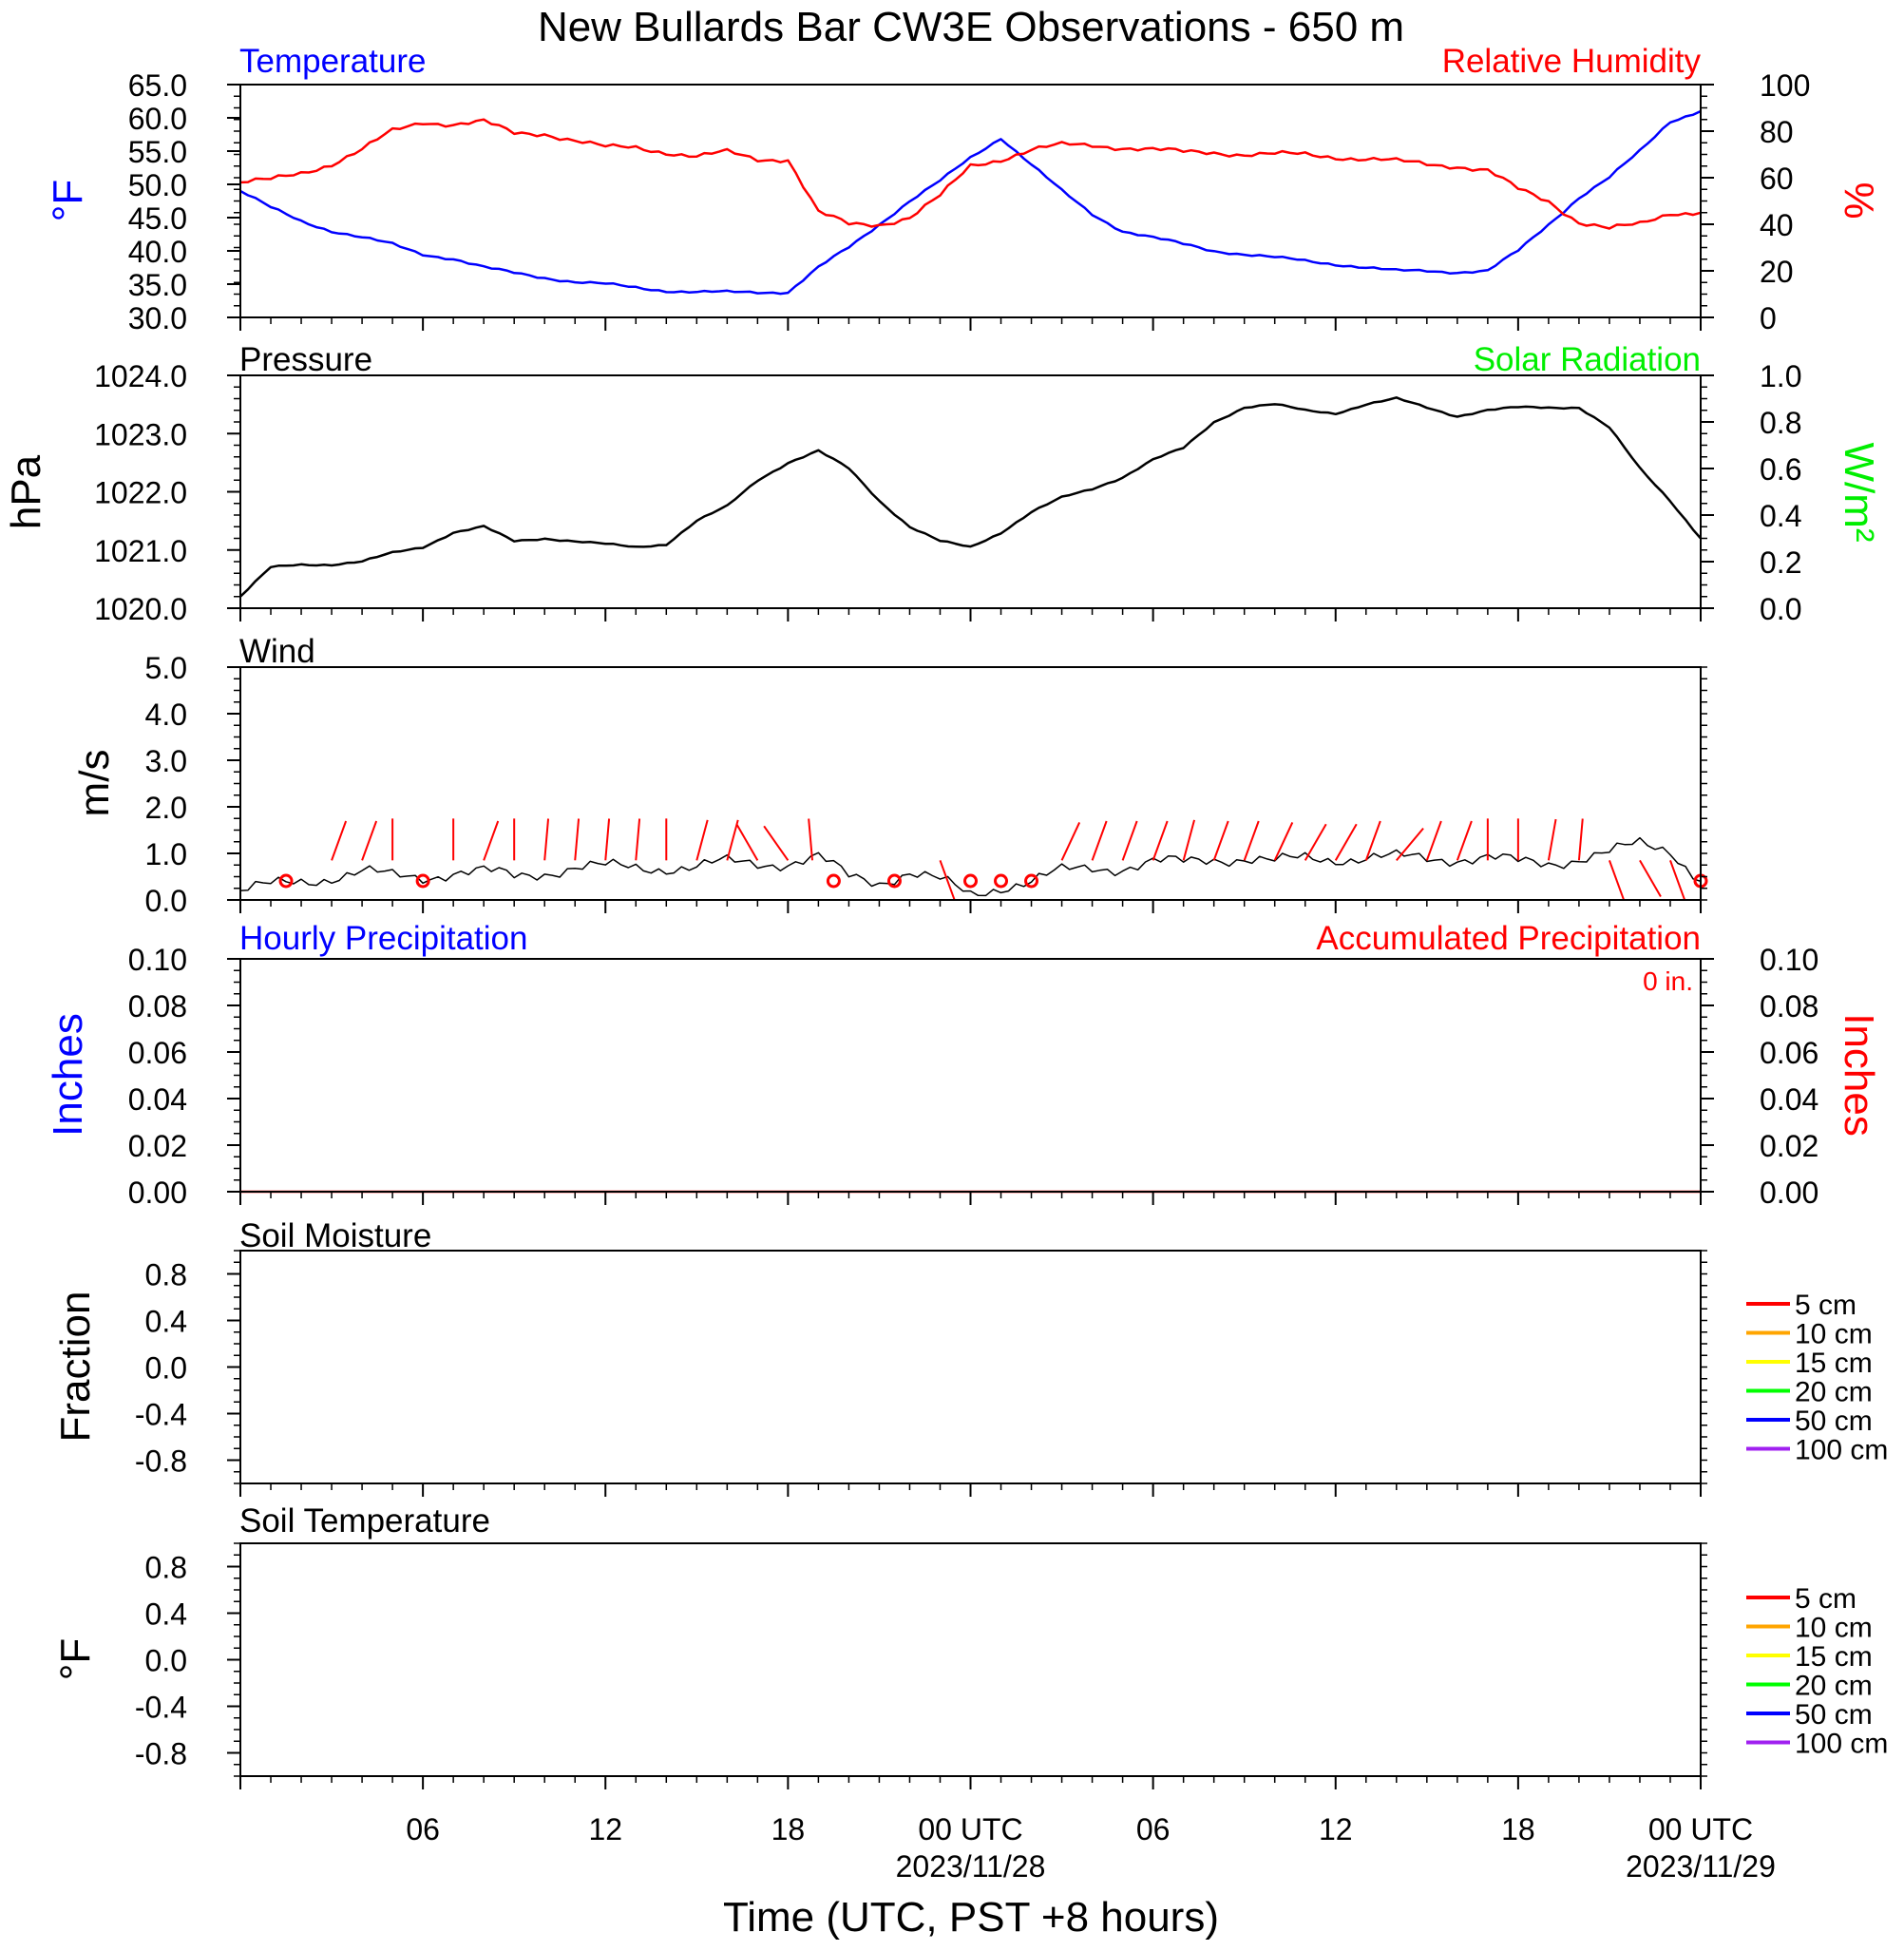 This screenshot has height=1951, width=1904. What do you see at coordinates (1701, 1866) in the screenshot?
I see `x-tick-date-label: 2023/11/29` at bounding box center [1701, 1866].